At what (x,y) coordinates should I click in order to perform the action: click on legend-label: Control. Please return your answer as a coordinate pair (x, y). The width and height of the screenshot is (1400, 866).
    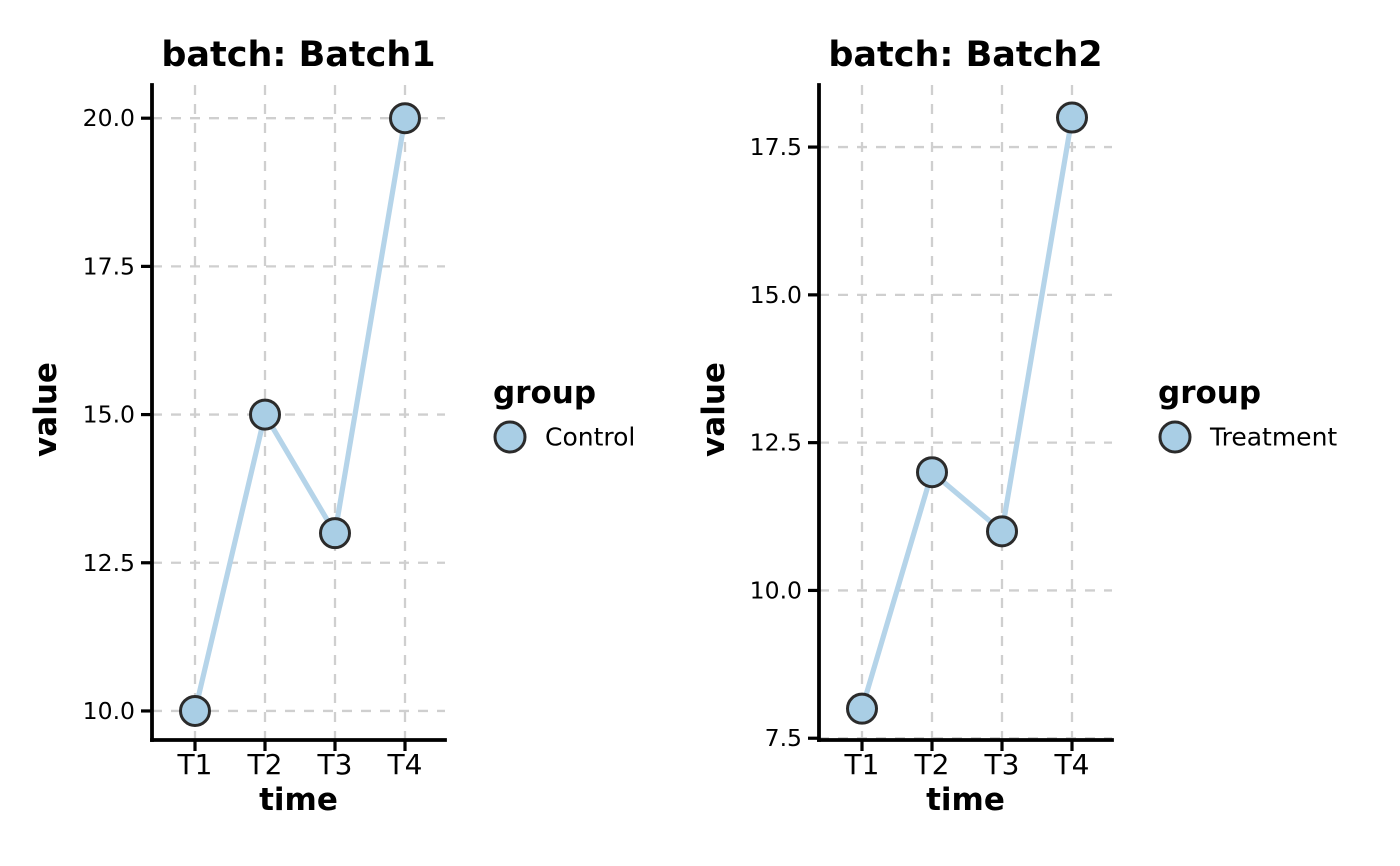
    Looking at the image, I should click on (590, 437).